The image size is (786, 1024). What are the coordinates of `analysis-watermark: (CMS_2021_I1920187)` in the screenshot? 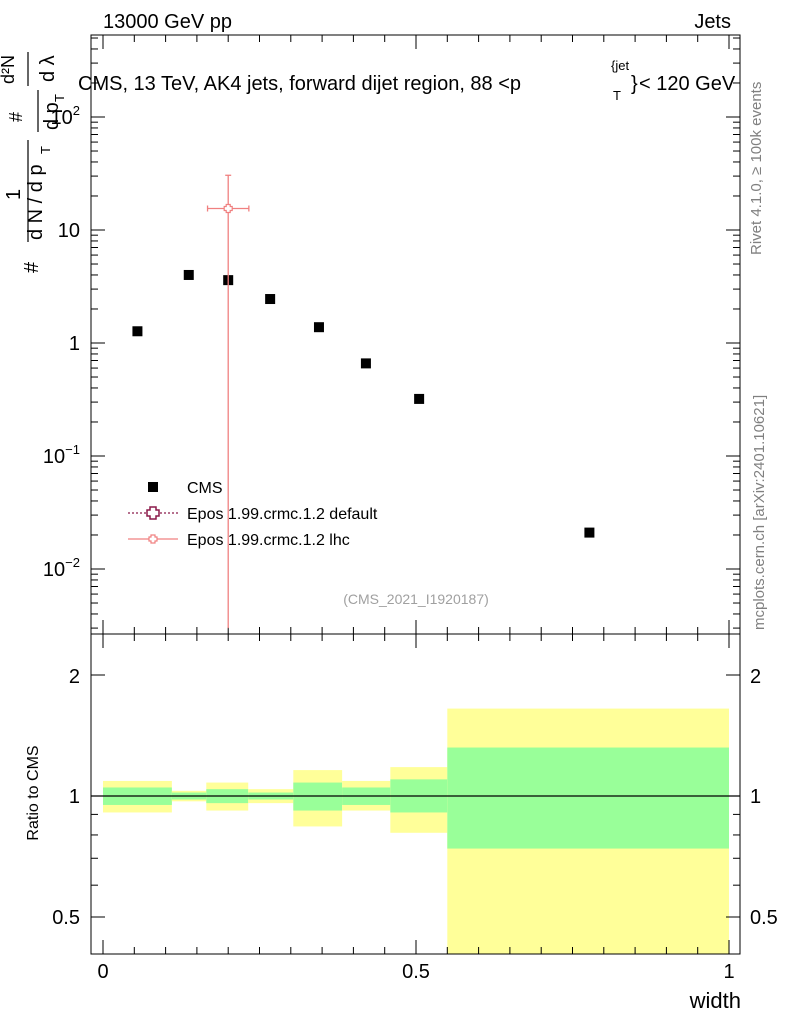 It's located at (416, 599).